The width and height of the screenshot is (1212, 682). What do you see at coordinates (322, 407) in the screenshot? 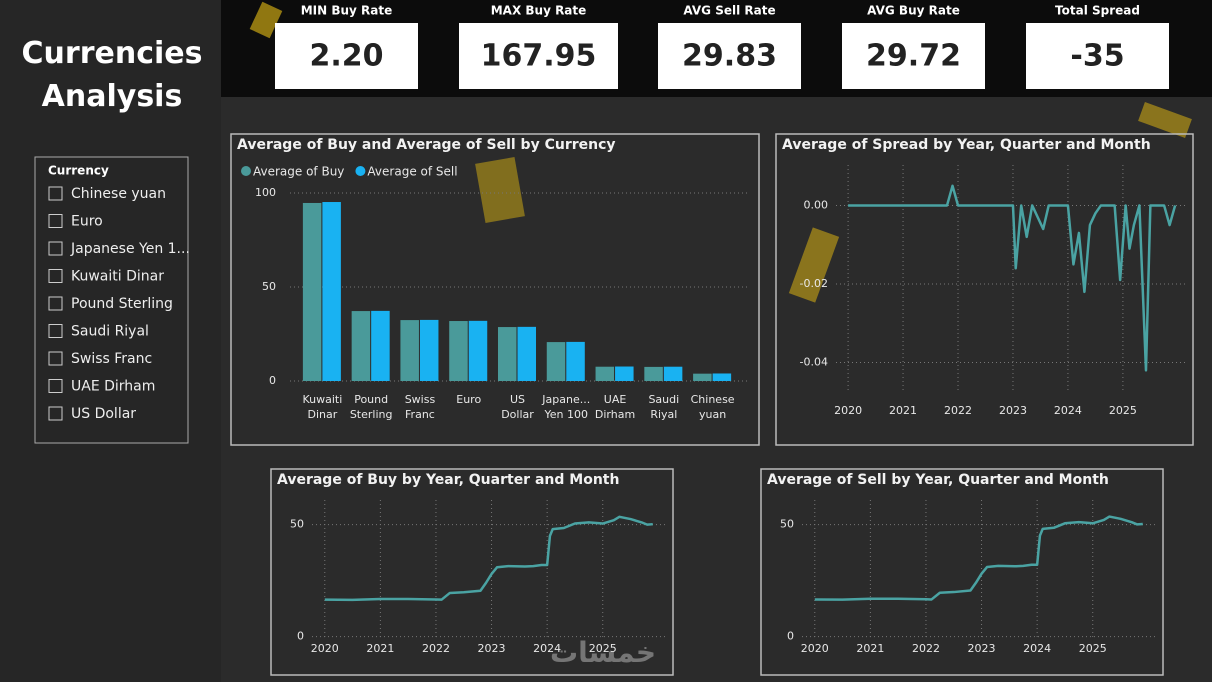
I see `x-tick-label: Kuwaiti Dinar` at bounding box center [322, 407].